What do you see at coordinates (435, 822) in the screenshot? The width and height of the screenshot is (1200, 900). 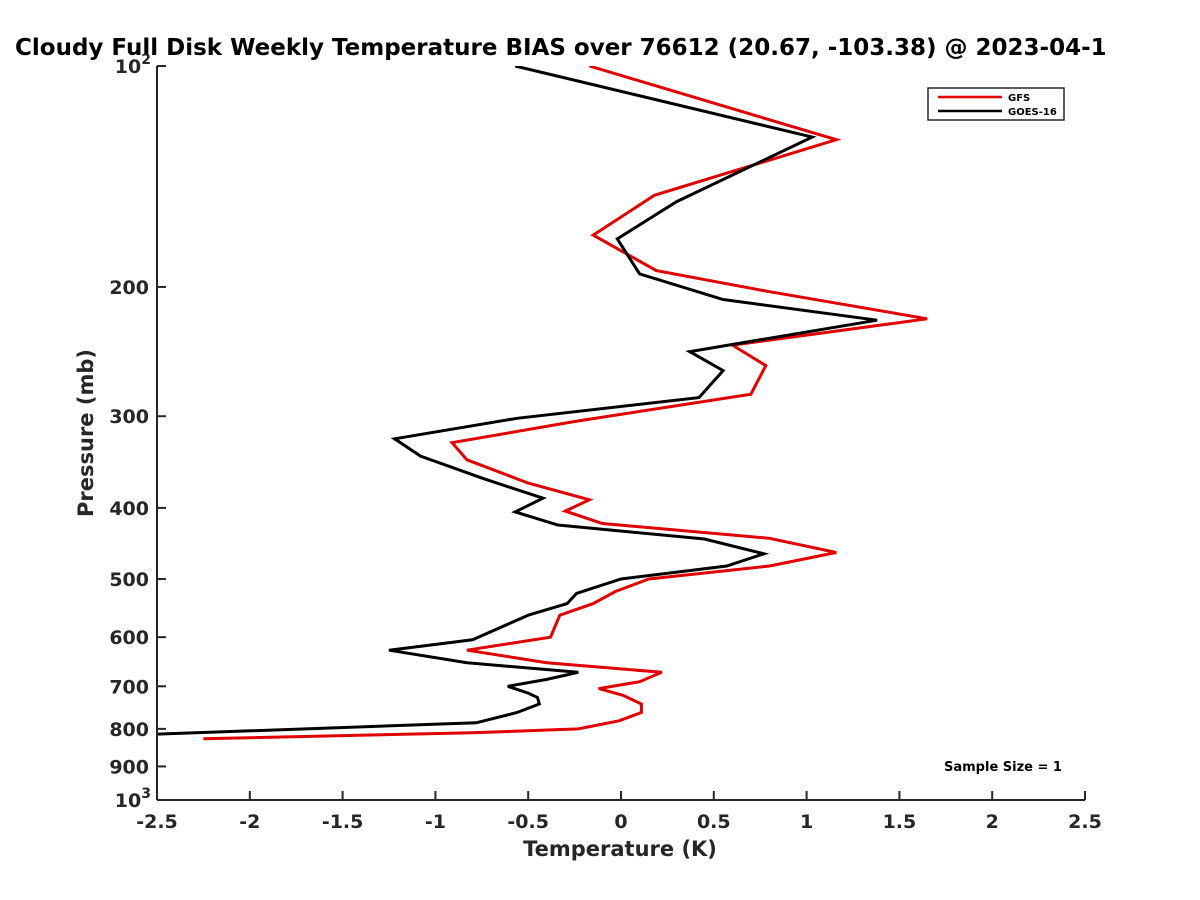 I see `x-tick-label: -1` at bounding box center [435, 822].